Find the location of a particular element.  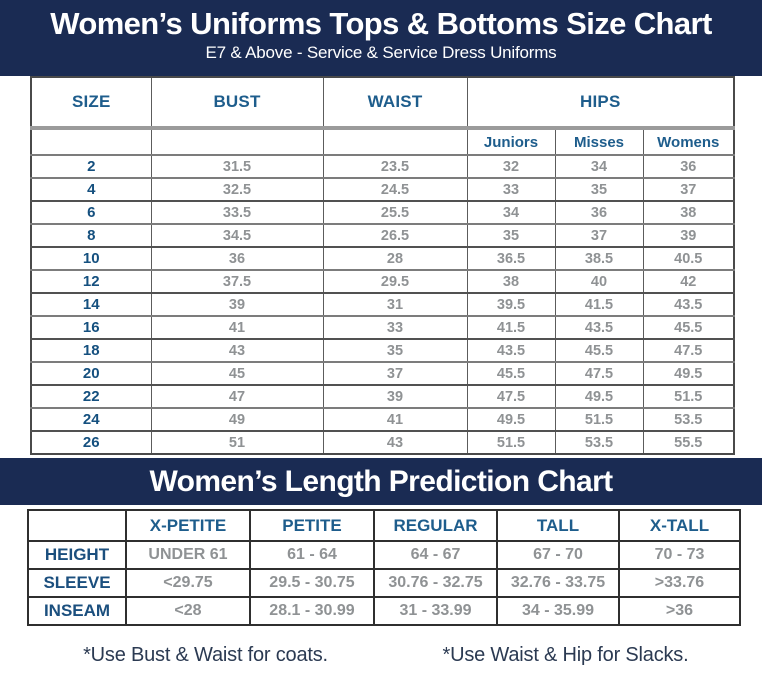

size-row-8: 8 34.5 26.5 35 37 39 is located at coordinates (382, 235).